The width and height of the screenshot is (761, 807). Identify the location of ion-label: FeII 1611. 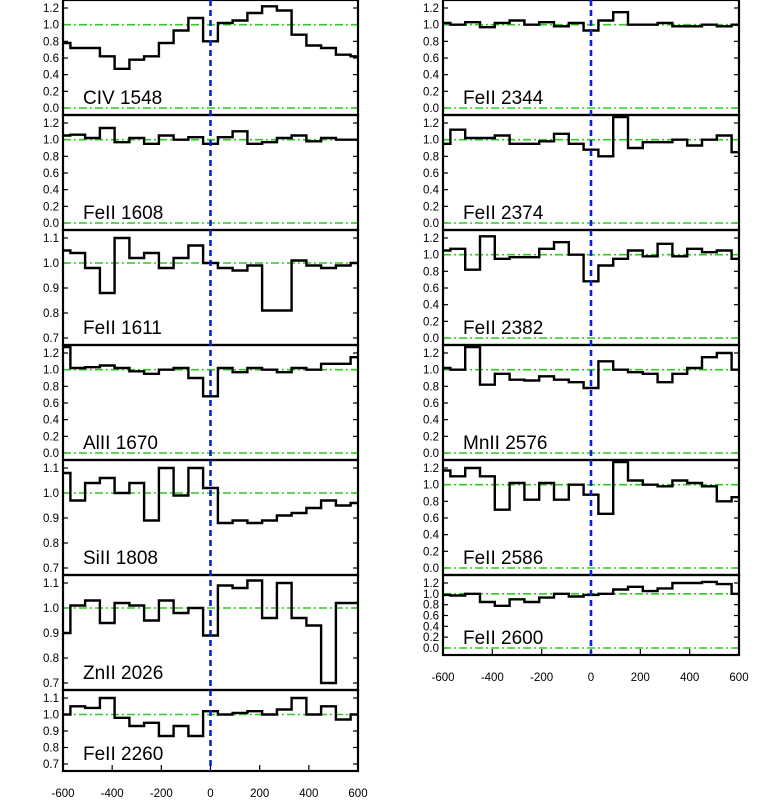
(122, 328).